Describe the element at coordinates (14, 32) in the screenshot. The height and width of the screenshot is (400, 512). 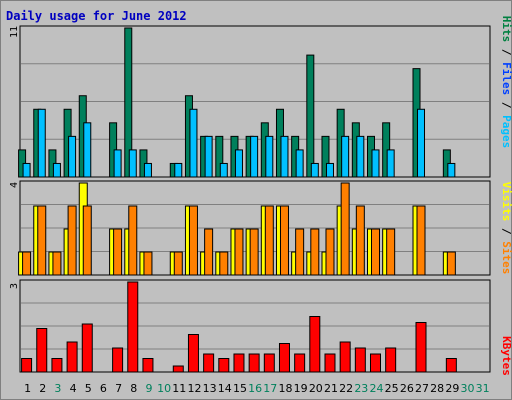
I see `hits-scale-max: 11` at that location.